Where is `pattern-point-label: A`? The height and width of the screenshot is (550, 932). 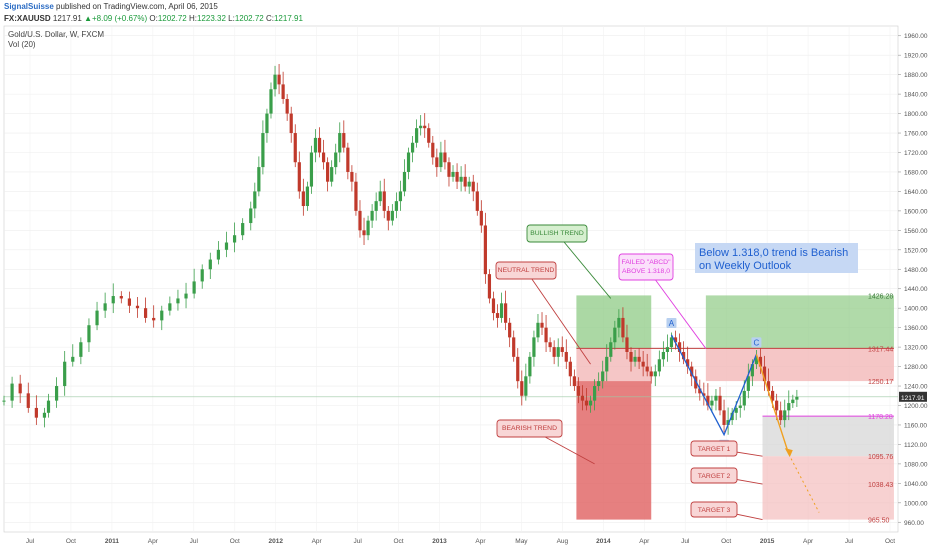 pattern-point-label: A is located at coordinates (672, 323).